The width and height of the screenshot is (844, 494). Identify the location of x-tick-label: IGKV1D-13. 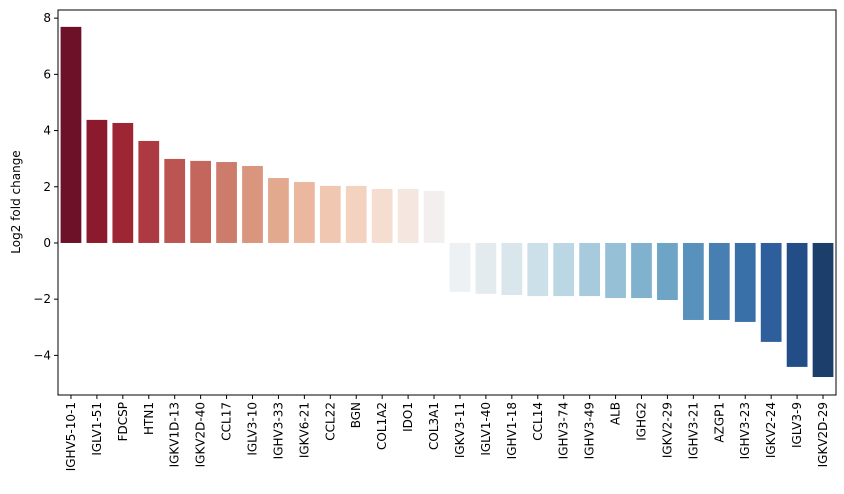
(175, 434).